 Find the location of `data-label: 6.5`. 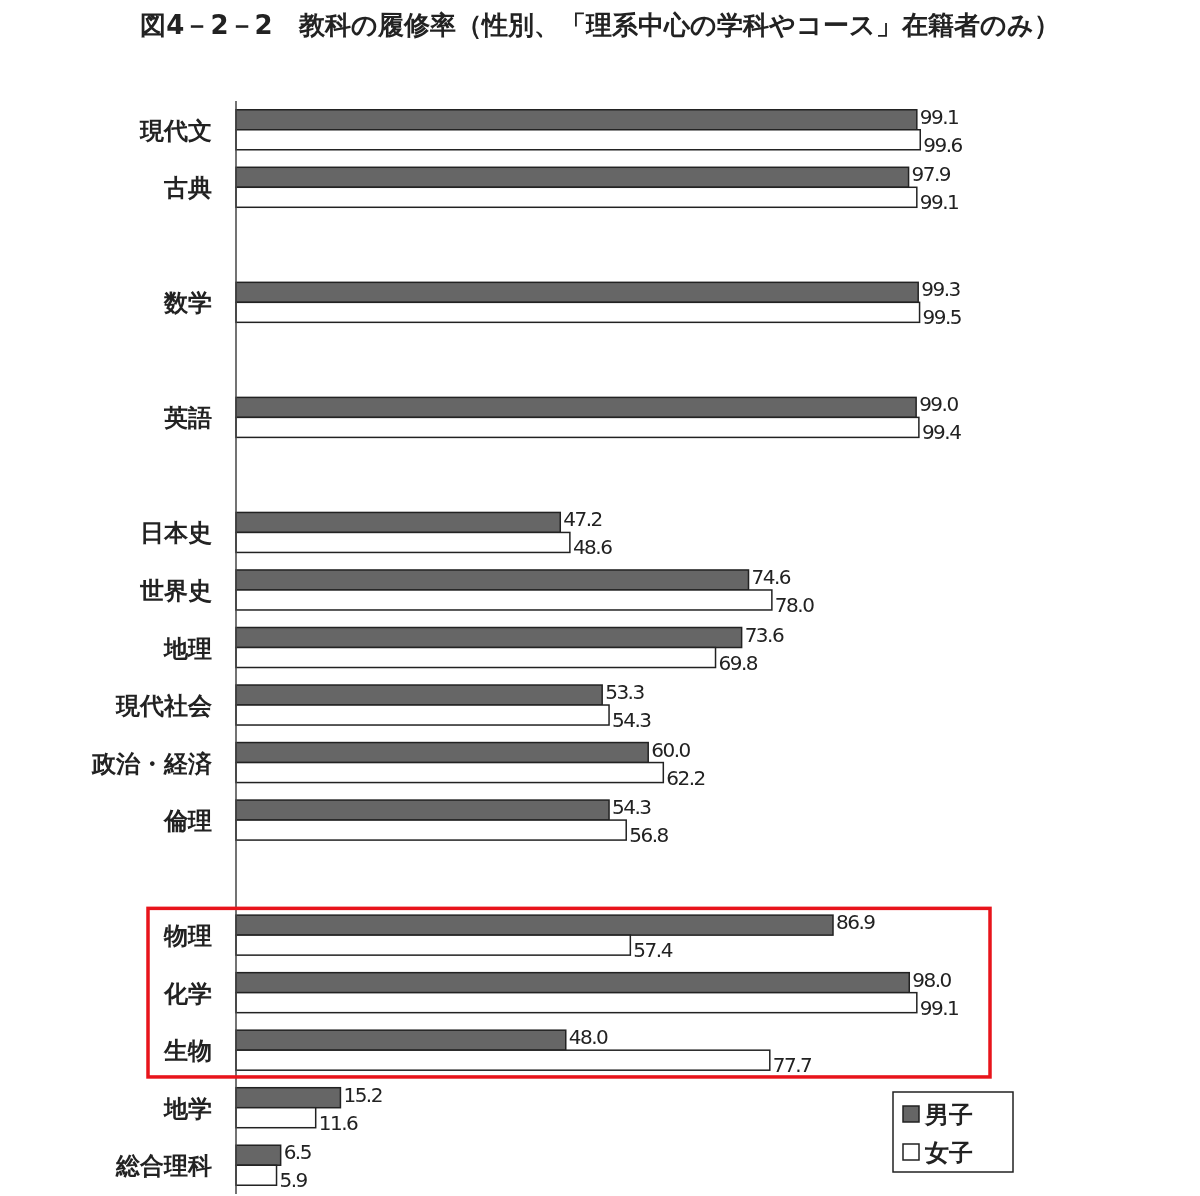

data-label: 6.5 is located at coordinates (297, 1152).